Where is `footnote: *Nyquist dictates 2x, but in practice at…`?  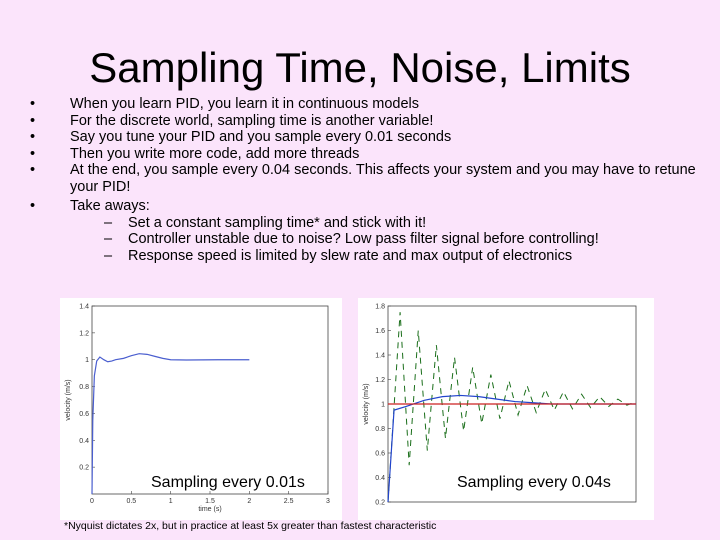
footnote: *Nyquist dictates 2x, but in practice at… is located at coordinates (250, 526).